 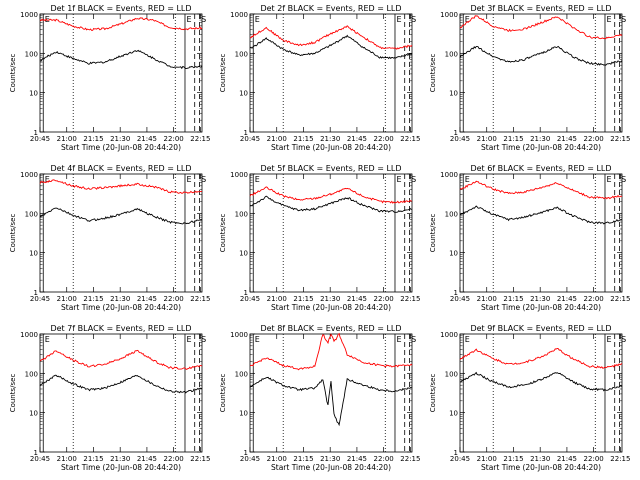 What do you see at coordinates (330, 168) in the screenshot?
I see `panel-title: Det 5f BLACK = Events, RED = LLD` at bounding box center [330, 168].